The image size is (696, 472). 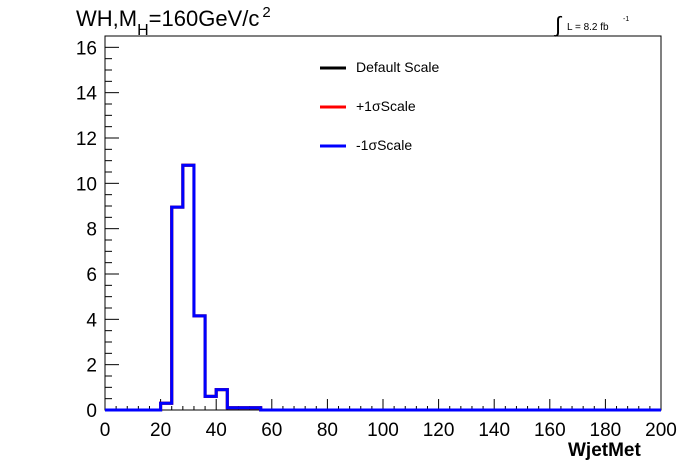 What do you see at coordinates (604, 450) in the screenshot?
I see `x-axis-label: WjetMet` at bounding box center [604, 450].